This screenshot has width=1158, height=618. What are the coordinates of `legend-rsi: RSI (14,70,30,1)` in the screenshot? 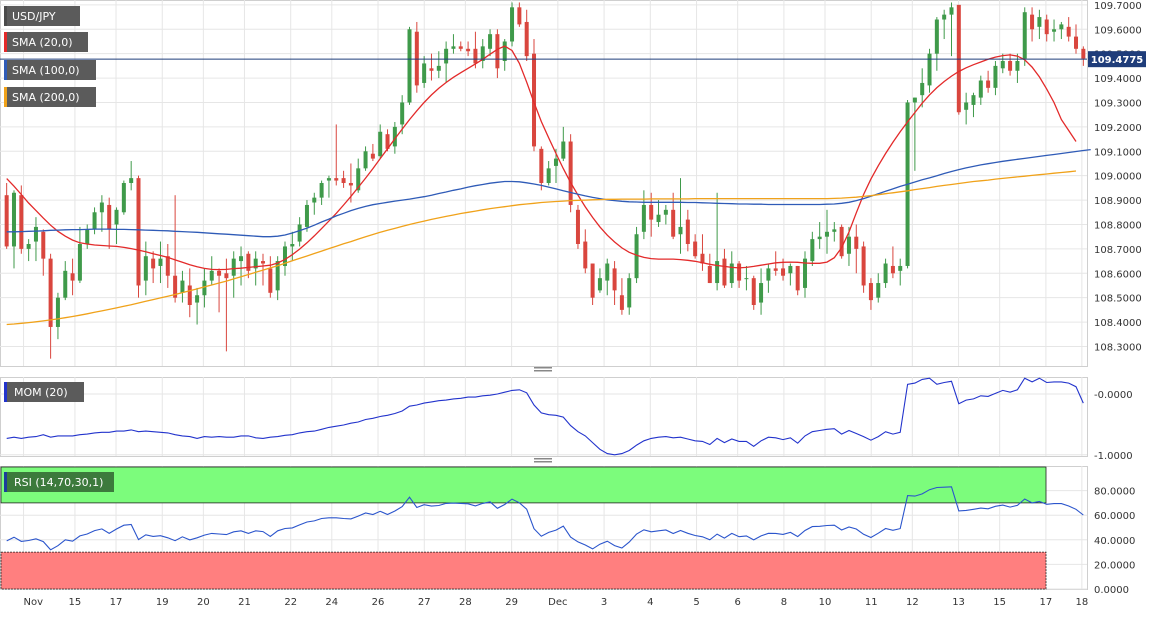 It's located at (59, 482).